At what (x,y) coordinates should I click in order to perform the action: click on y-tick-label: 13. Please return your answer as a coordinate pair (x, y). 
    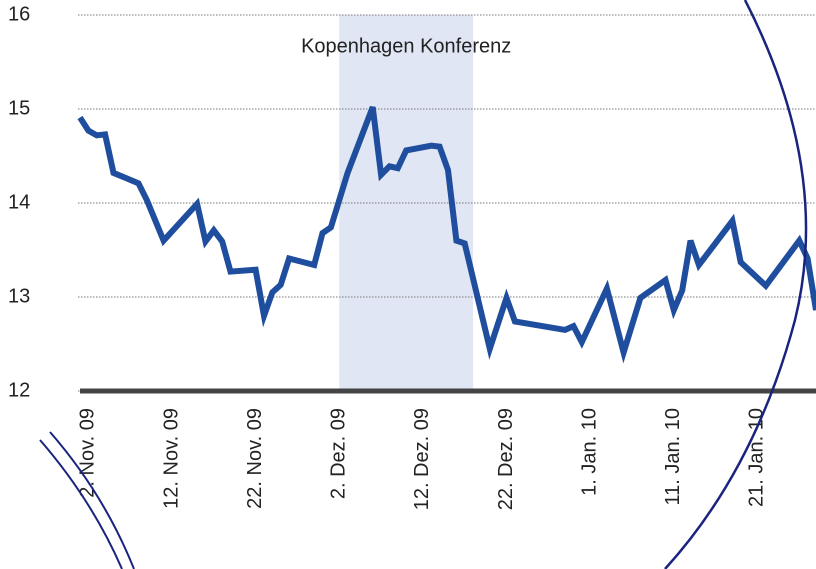
    Looking at the image, I should click on (19, 296).